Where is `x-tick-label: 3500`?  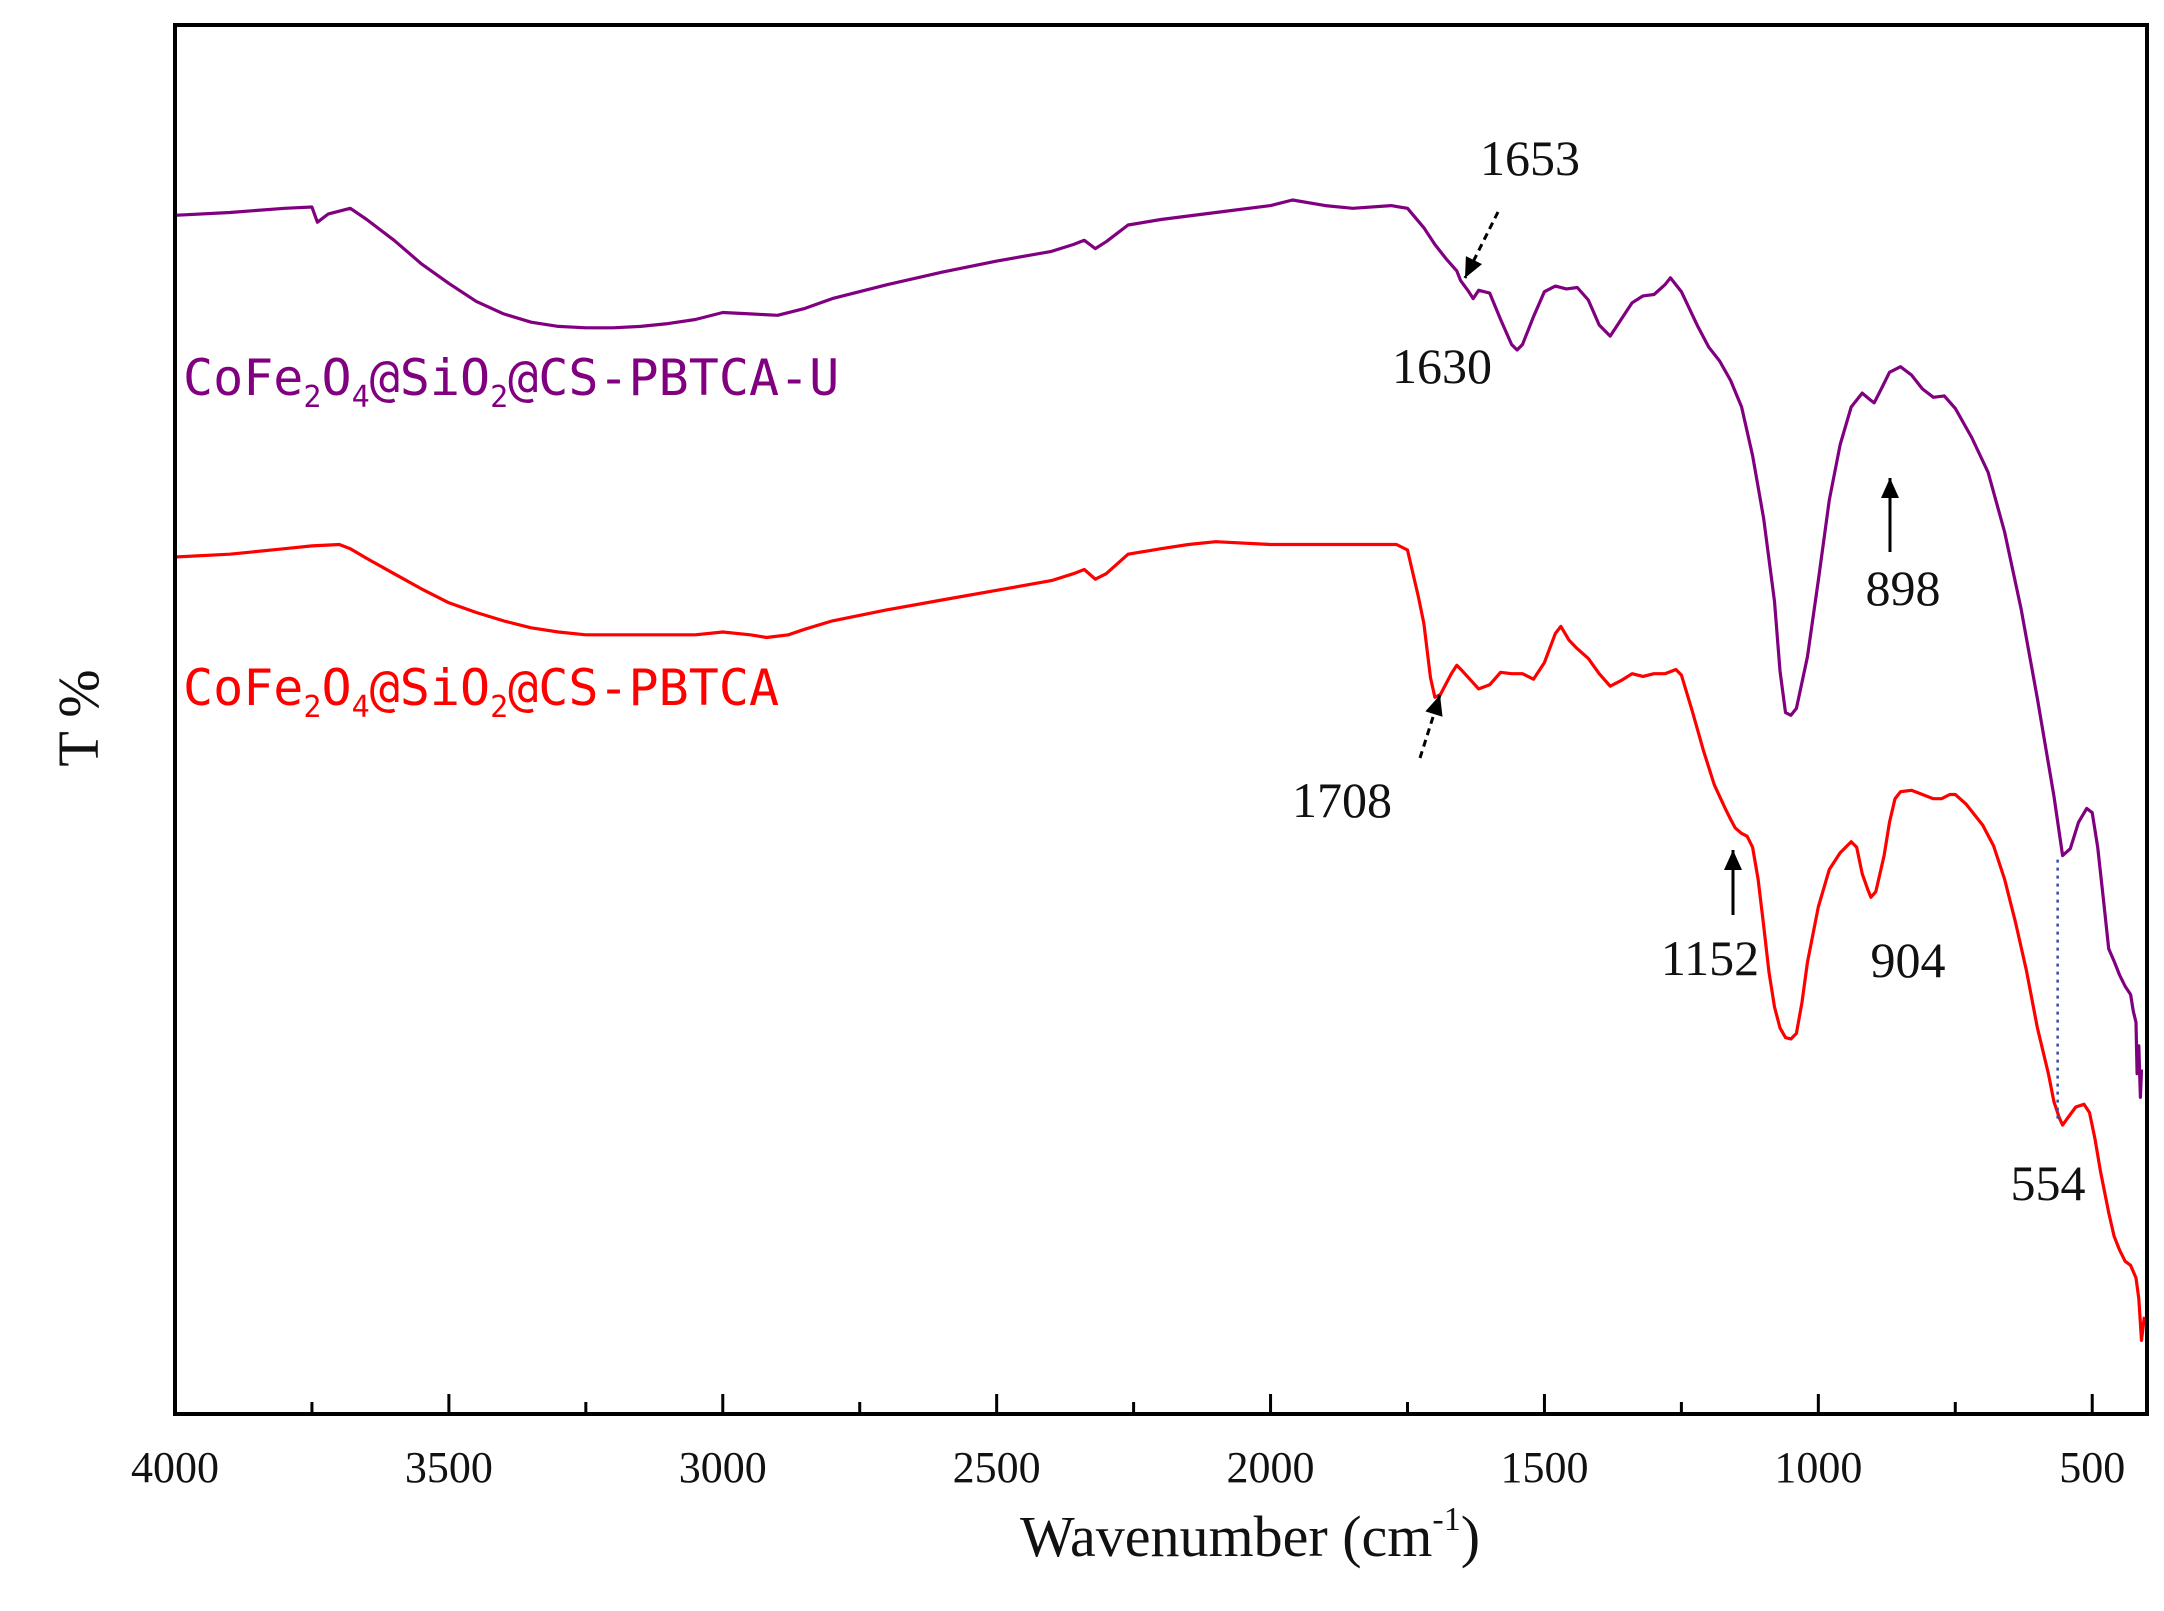
x-tick-label: 3500 is located at coordinates (449, 1467).